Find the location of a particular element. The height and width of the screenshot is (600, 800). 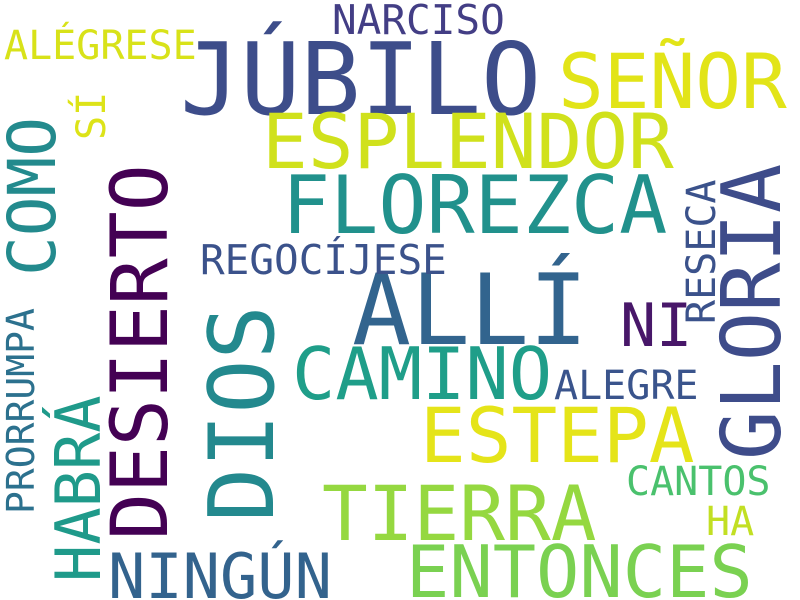

word-alli: ALLÍ is located at coordinates (470, 311).